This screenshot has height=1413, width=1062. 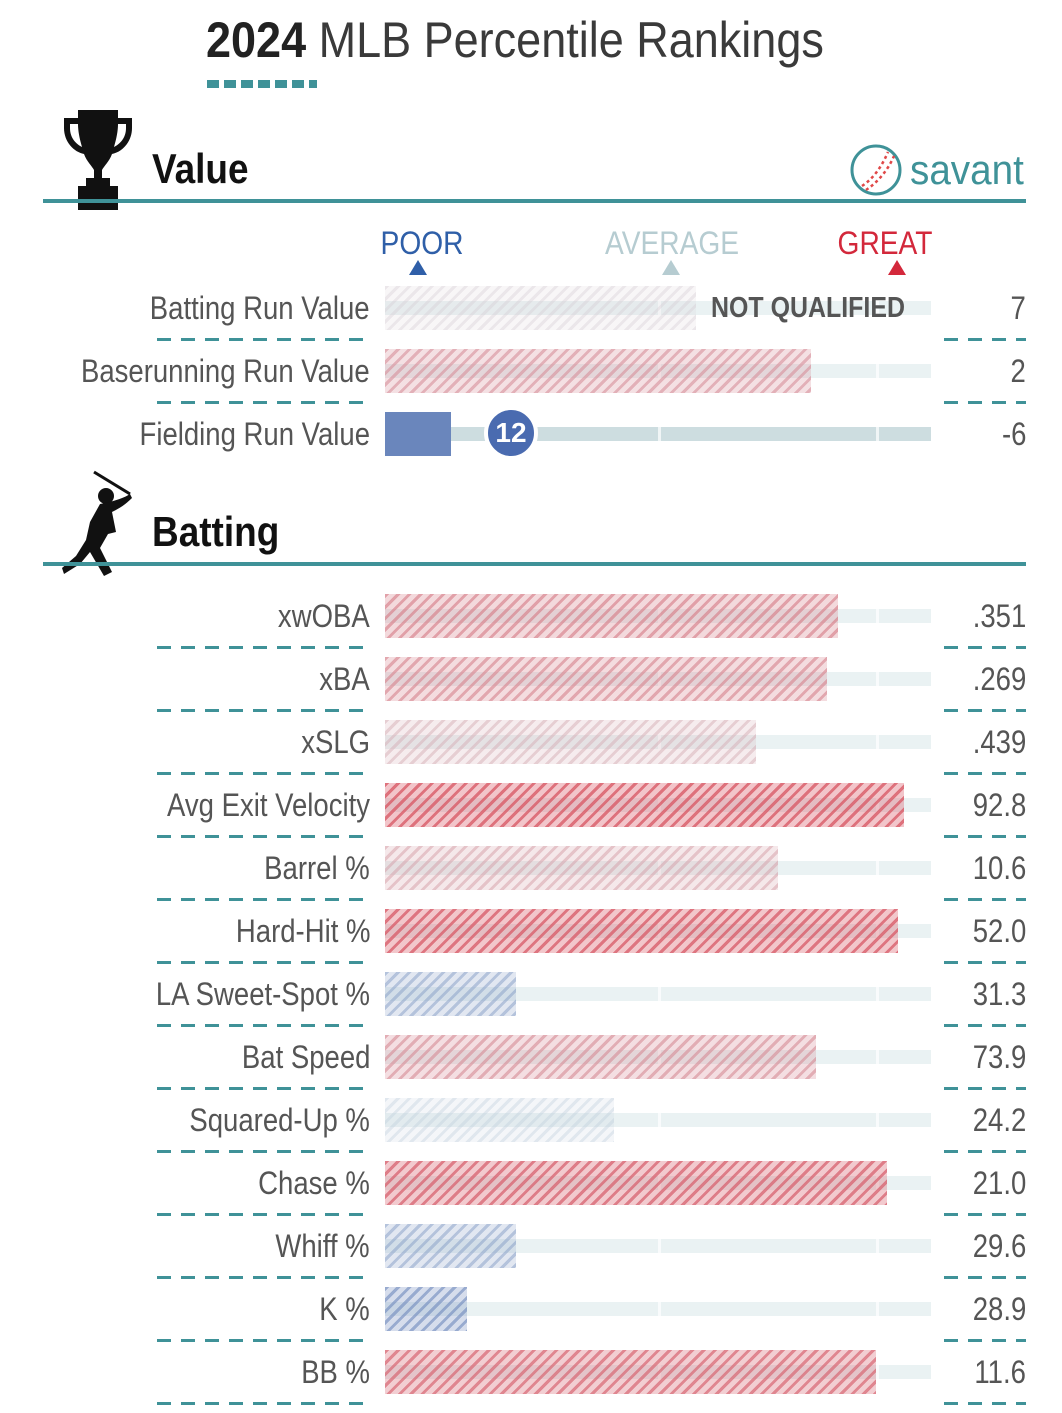 What do you see at coordinates (885, 243) in the screenshot?
I see `scale-label-great: GREAT` at bounding box center [885, 243].